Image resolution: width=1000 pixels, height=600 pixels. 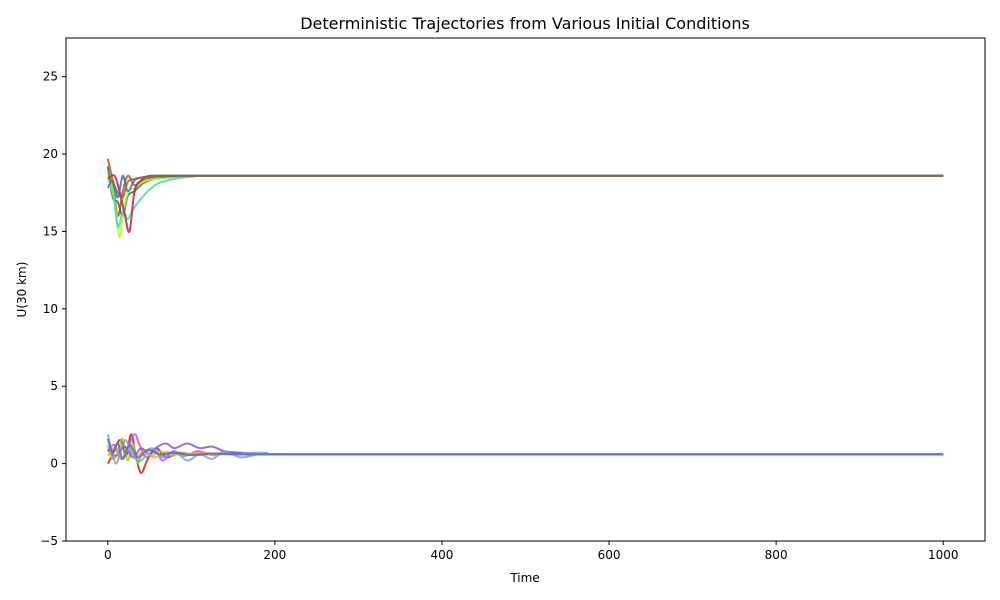 What do you see at coordinates (609, 555) in the screenshot?
I see `x-tick-label: 600` at bounding box center [609, 555].